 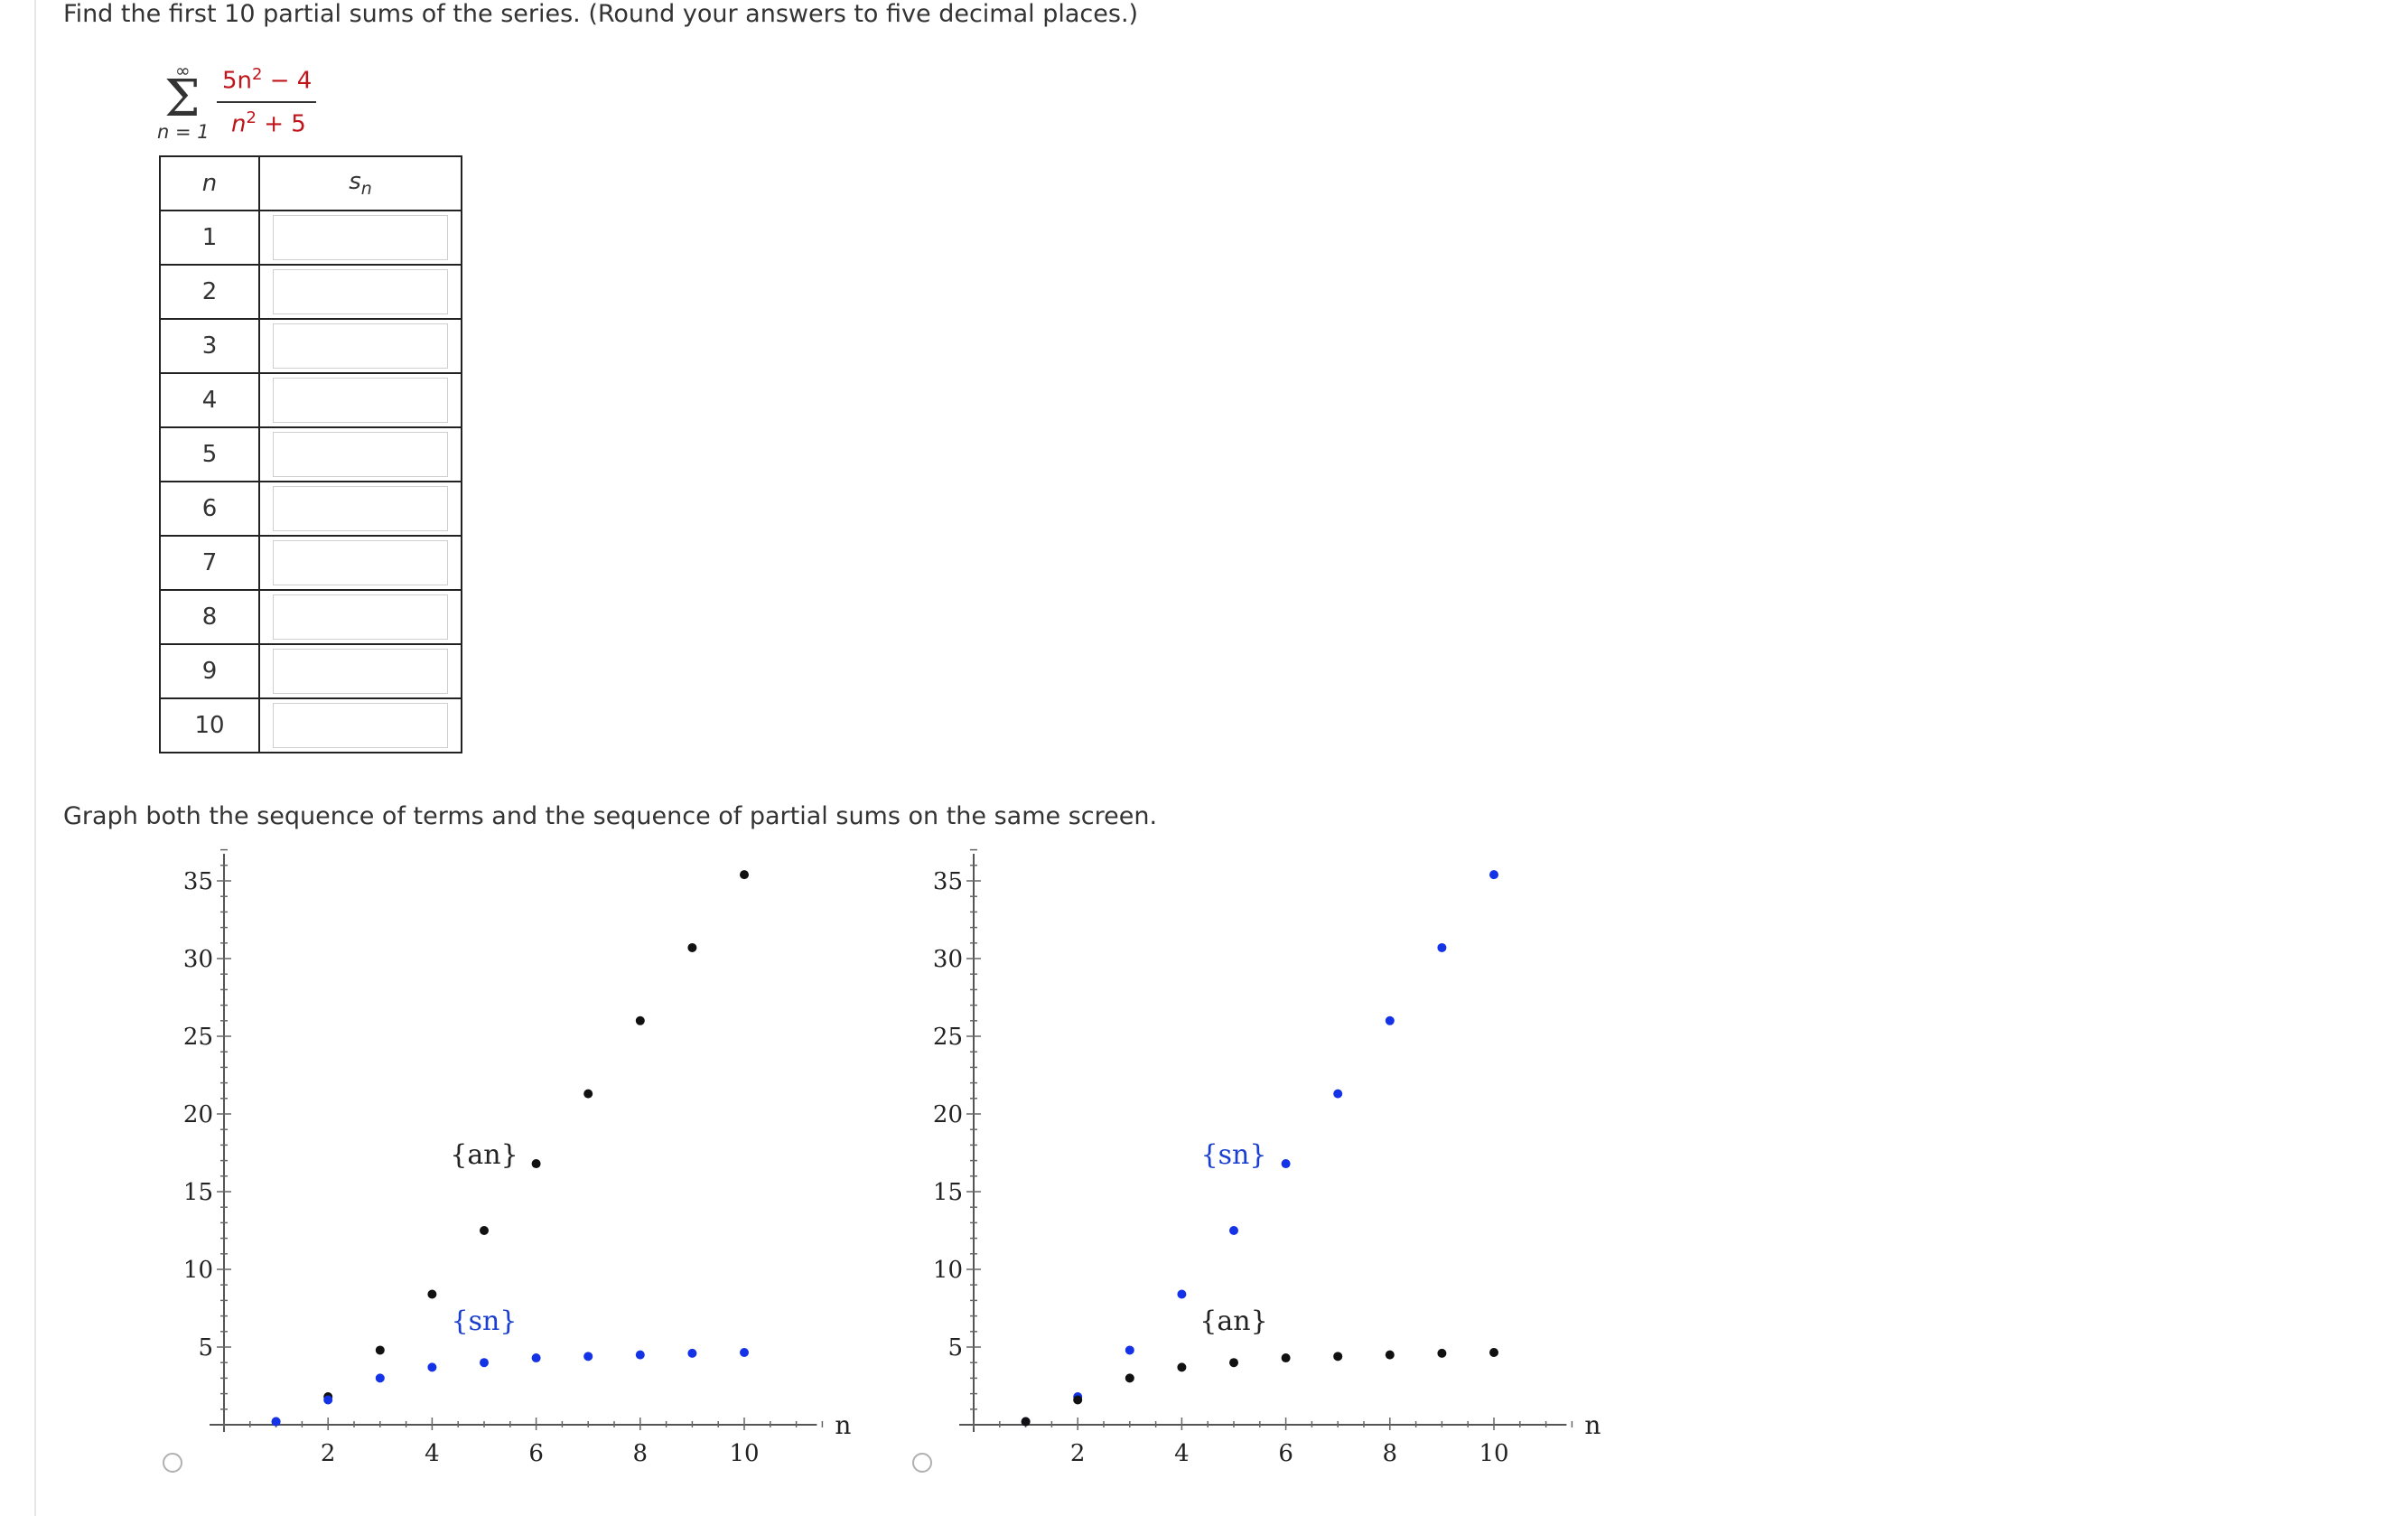 I want to click on table-row: 3, so click(x=310, y=346).